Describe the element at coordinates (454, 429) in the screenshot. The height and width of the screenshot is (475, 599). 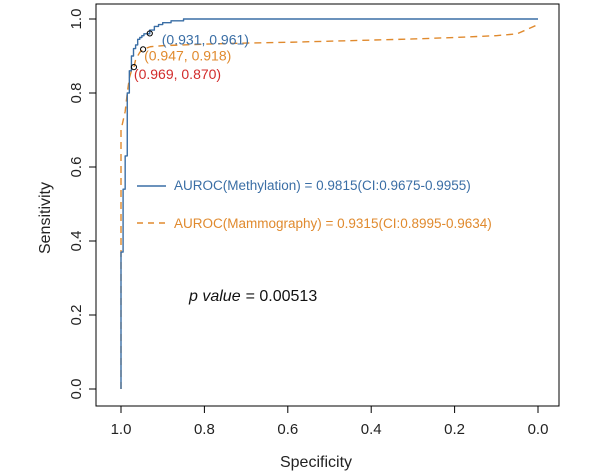
I see `x-tick-label: 0.2` at that location.